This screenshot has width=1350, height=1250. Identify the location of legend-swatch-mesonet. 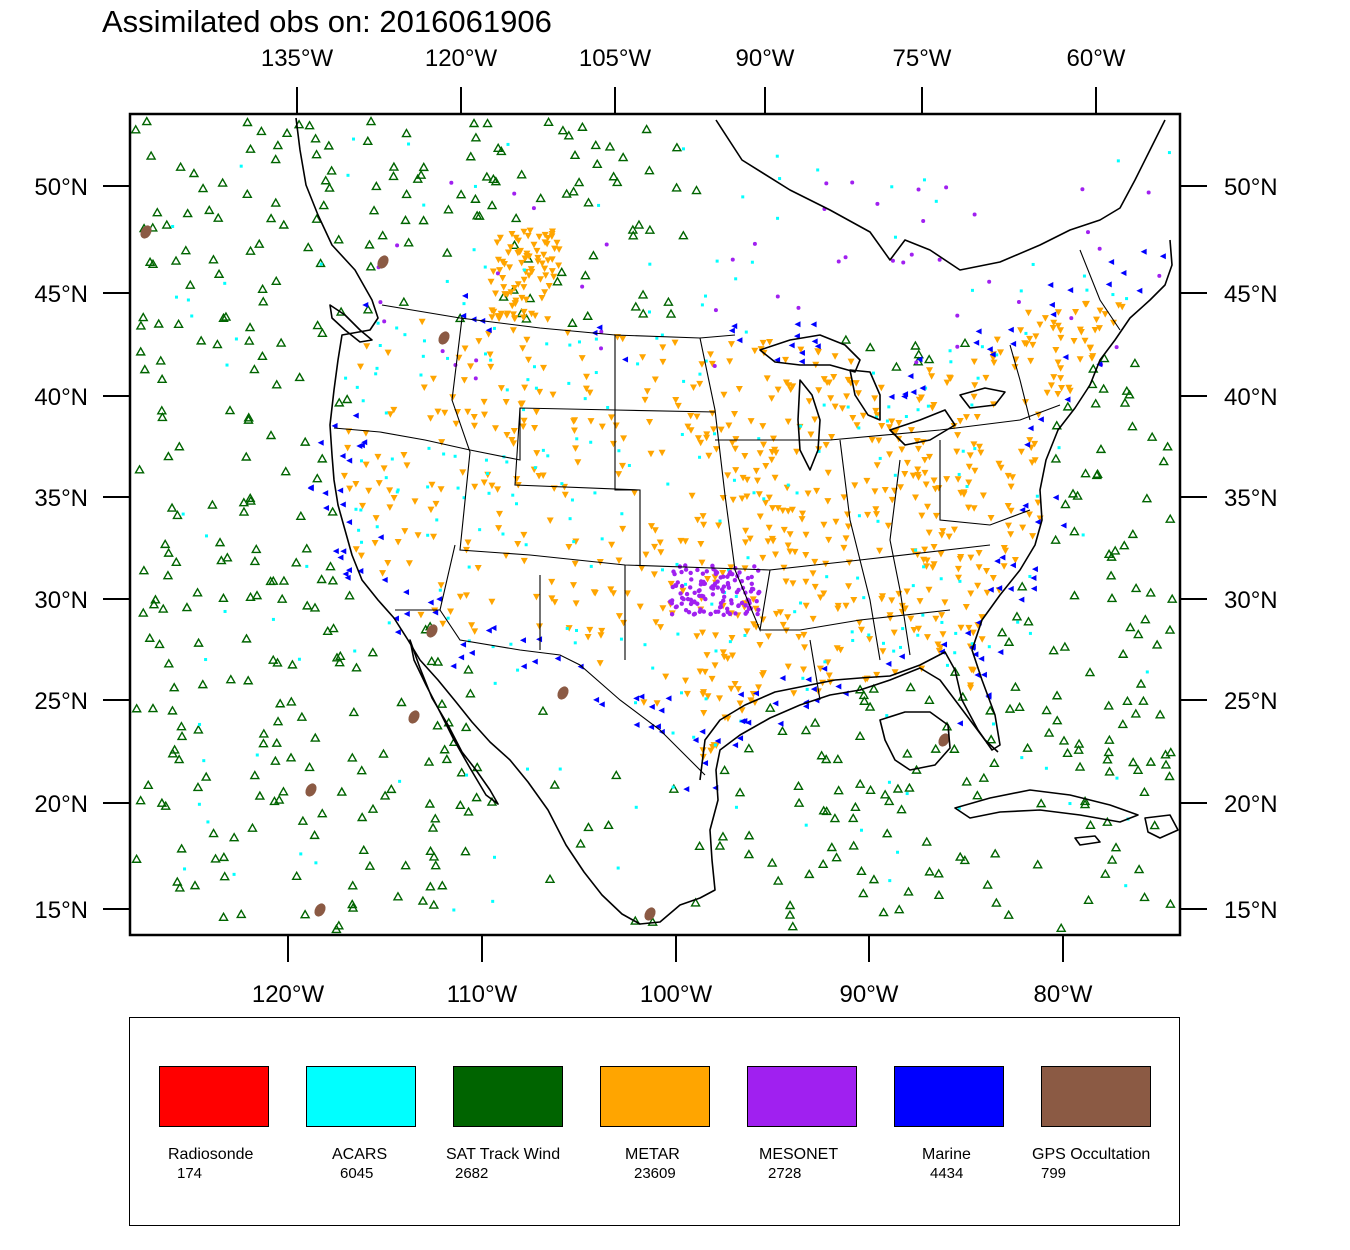
(802, 1096).